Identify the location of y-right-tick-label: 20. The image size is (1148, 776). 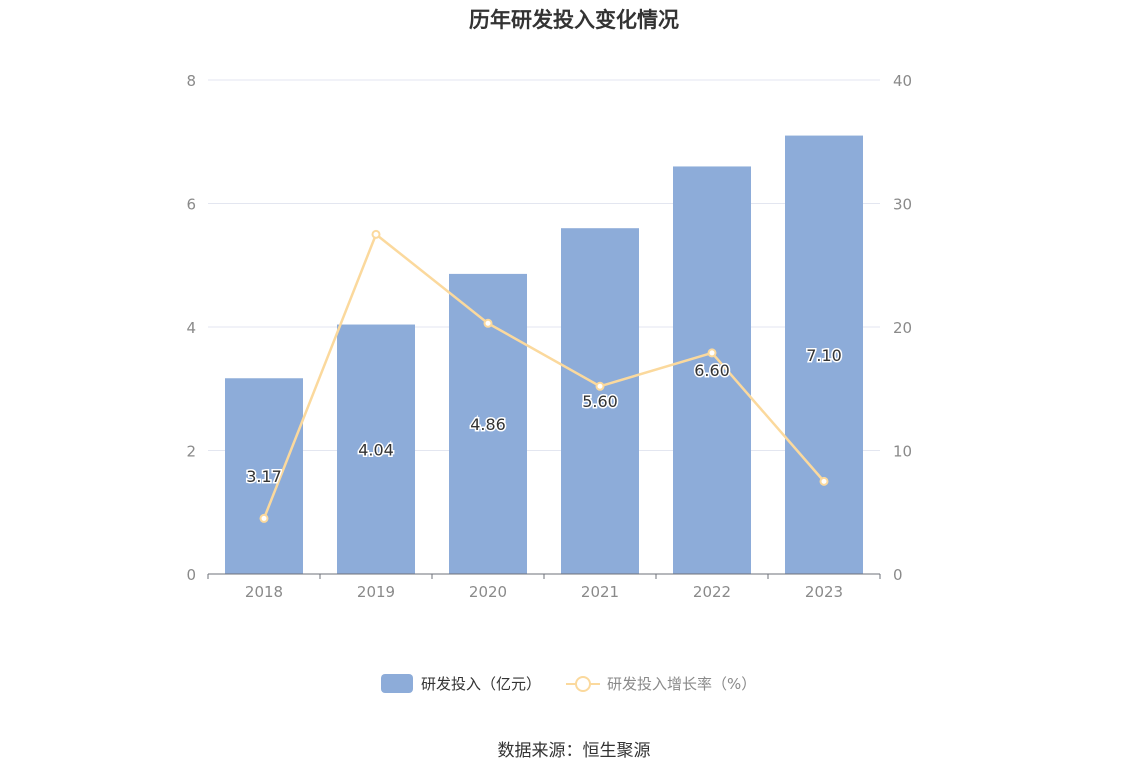
(902, 328).